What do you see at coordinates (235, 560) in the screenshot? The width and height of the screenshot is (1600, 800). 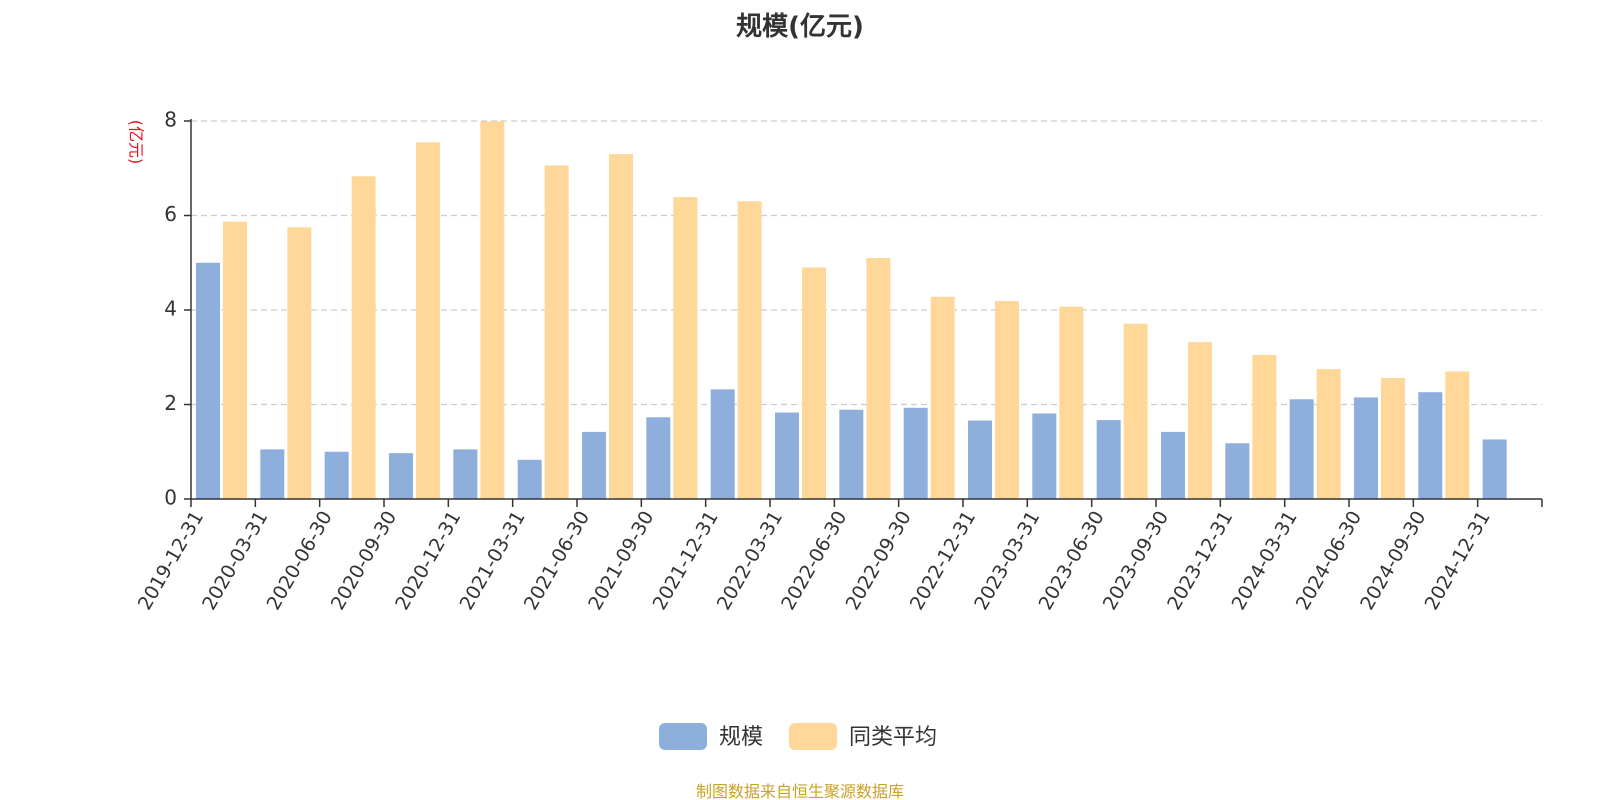 I see `x-tick-label: 2020-03-31` at bounding box center [235, 560].